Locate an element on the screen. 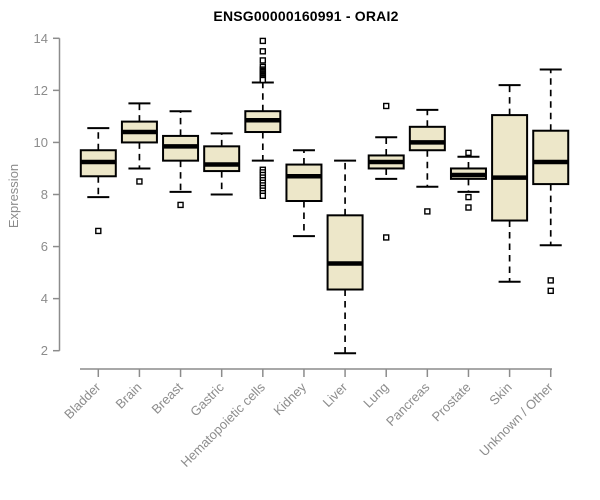 This screenshot has height=500, width=600. x-tick-label-lung: Lung is located at coordinates (375, 395).